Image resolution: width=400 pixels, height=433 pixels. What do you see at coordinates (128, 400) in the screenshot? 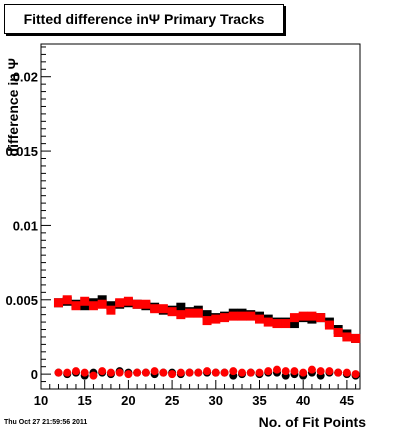
I see `x-tick-label: 20` at bounding box center [128, 400].